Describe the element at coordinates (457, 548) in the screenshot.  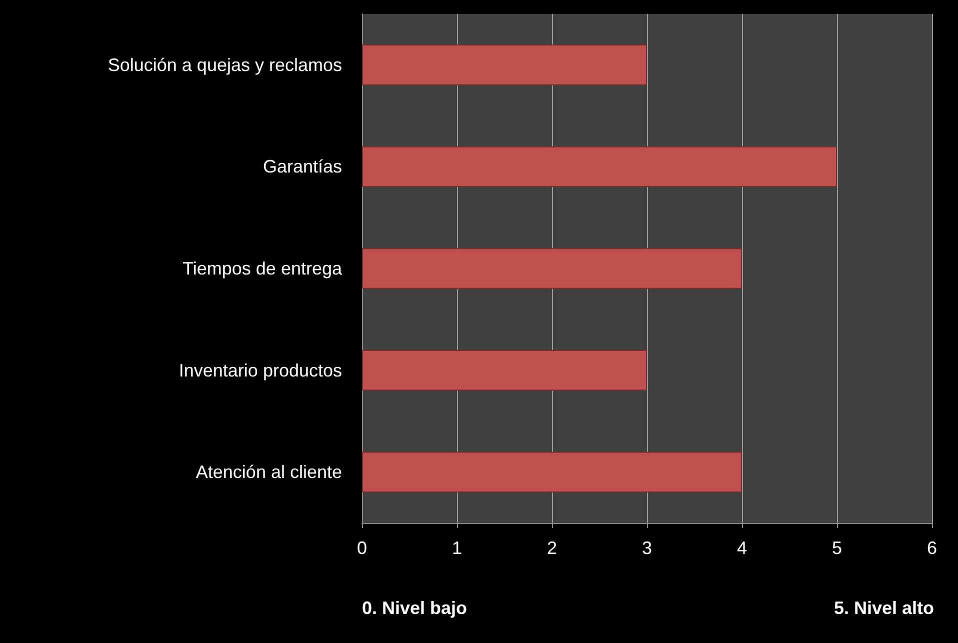
I see `x-tick-label: 1` at that location.